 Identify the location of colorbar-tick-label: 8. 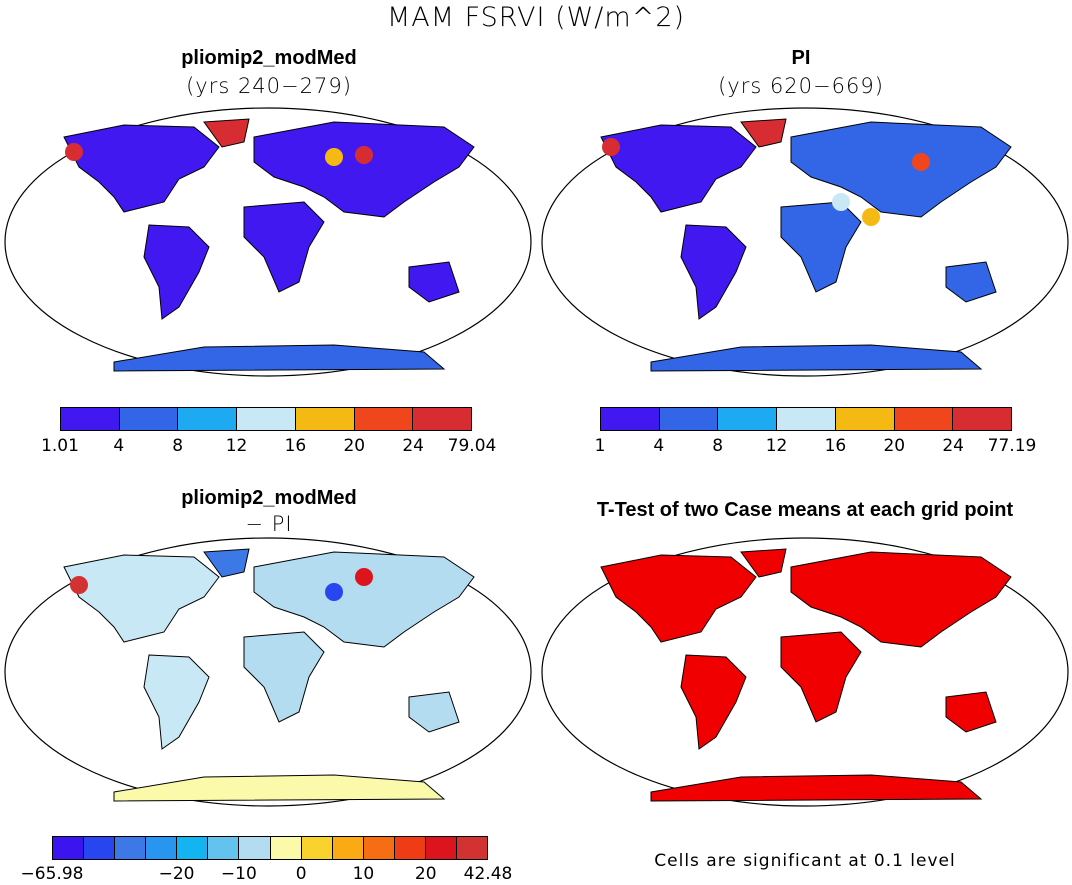
(718, 446).